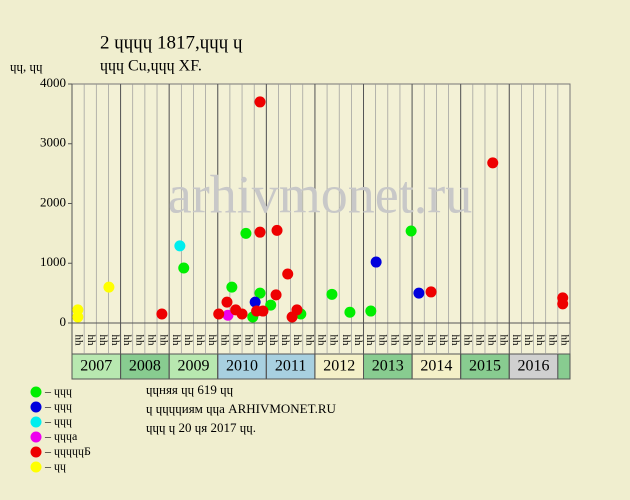 The width and height of the screenshot is (630, 500). I want to click on year-label: 2009, so click(193, 366).